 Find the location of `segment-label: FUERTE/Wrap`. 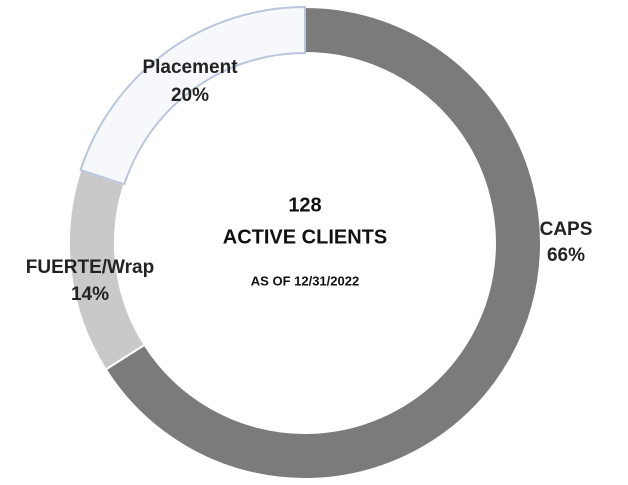

segment-label: FUERTE/Wrap is located at coordinates (90, 267).